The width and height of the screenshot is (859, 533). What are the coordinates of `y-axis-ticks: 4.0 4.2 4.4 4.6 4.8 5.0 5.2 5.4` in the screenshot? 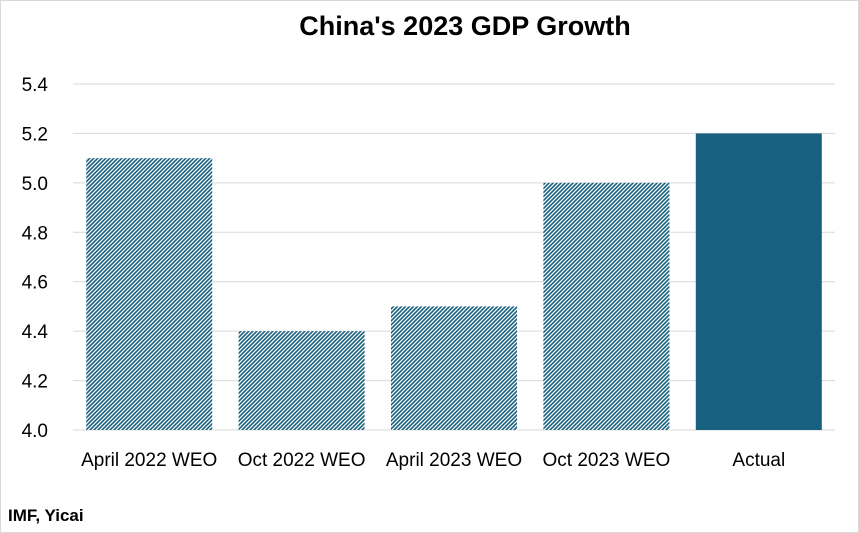 It's located at (35, 258).